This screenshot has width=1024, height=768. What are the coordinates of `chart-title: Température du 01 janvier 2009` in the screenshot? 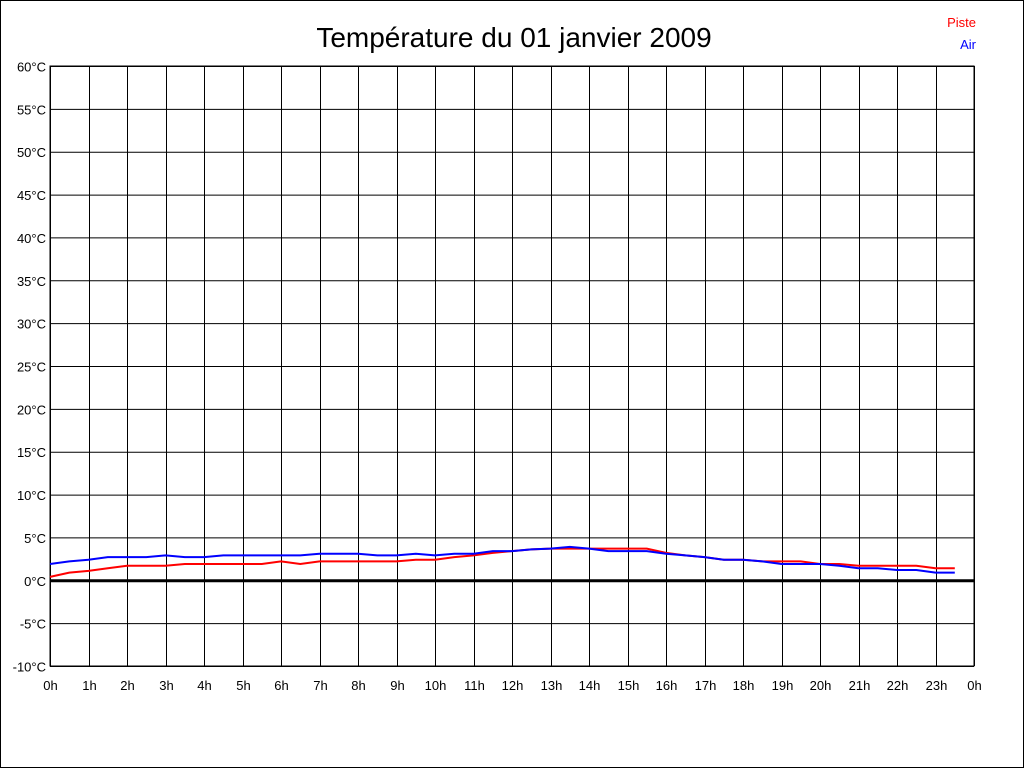 It's located at (513, 37).